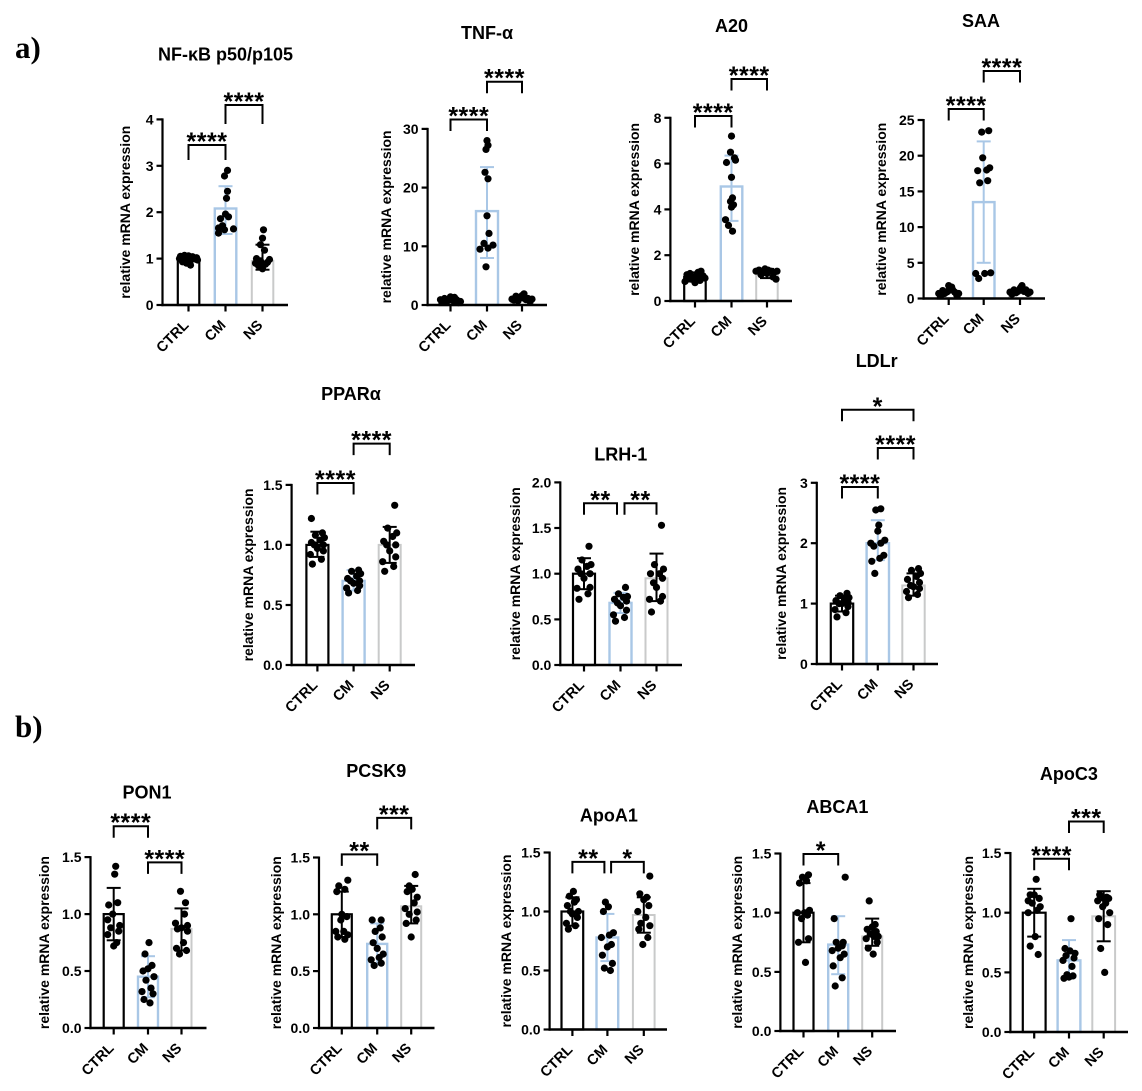 This screenshot has width=1142, height=1091. I want to click on svg-text: 8, so click(658, 118).